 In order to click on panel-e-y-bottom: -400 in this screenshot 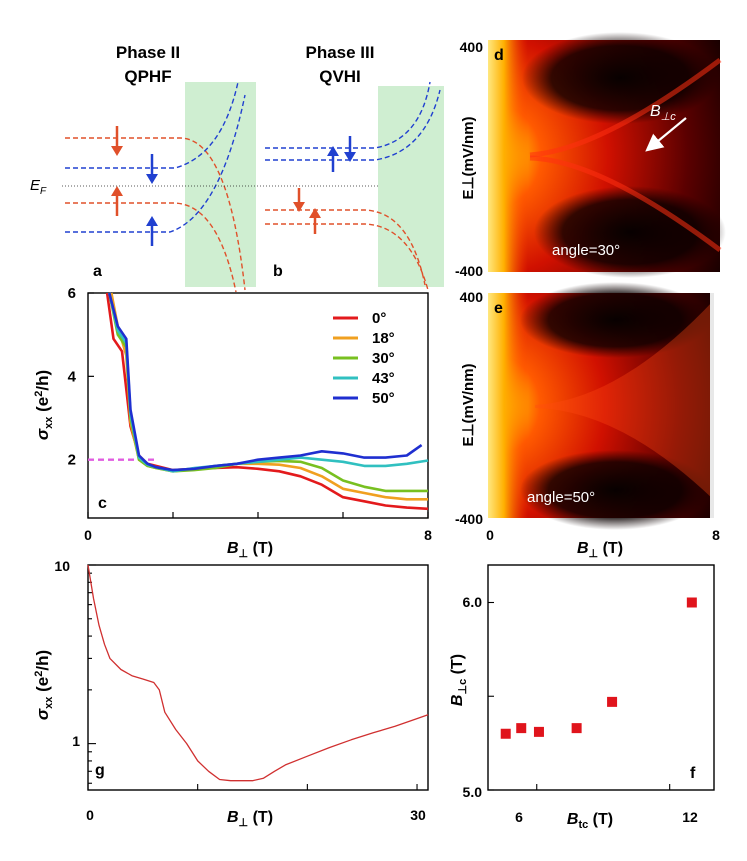, I will do `click(469, 519)`.